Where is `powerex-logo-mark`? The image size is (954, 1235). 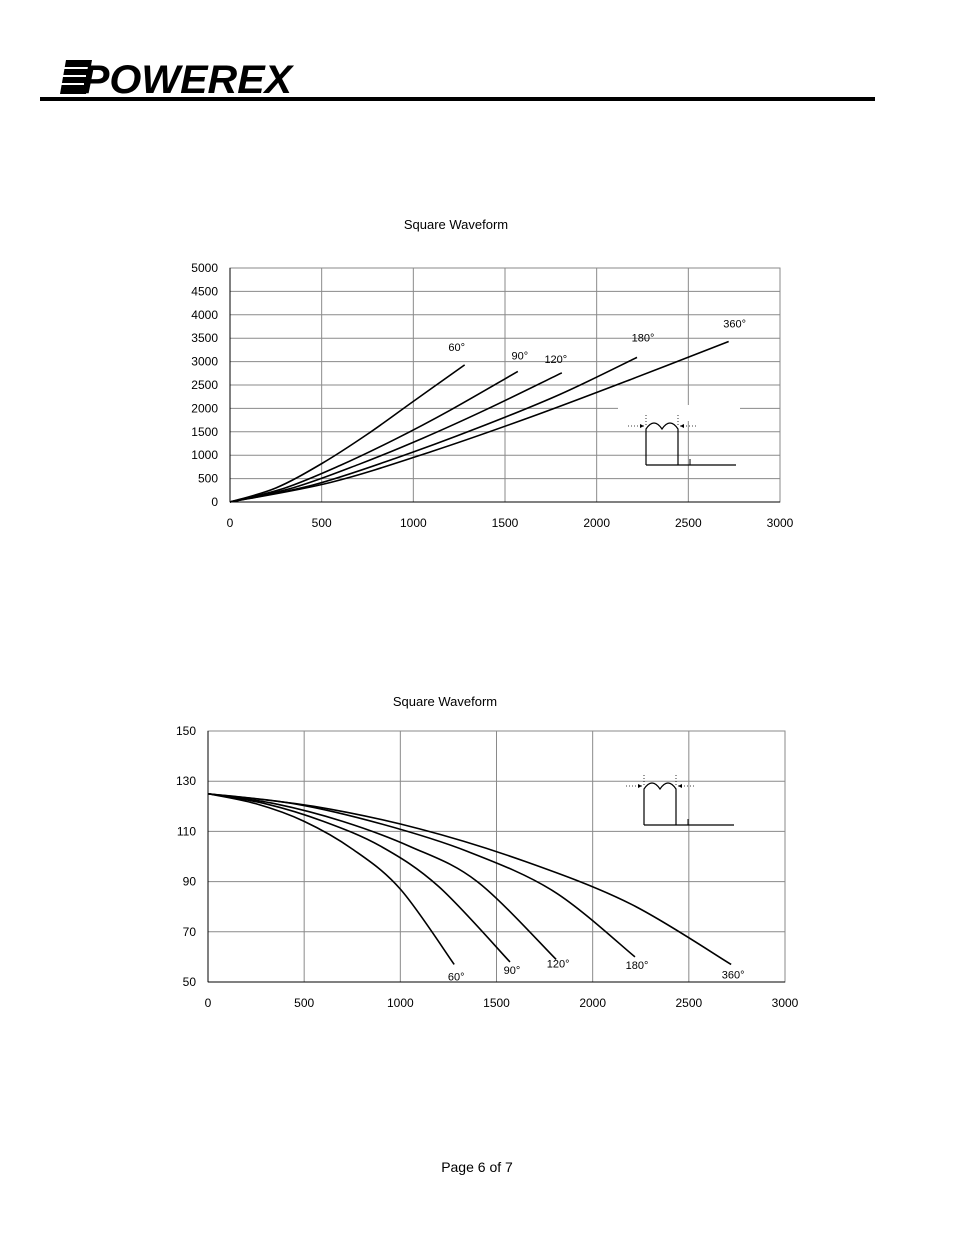
powerex-logo-mark is located at coordinates (72, 77).